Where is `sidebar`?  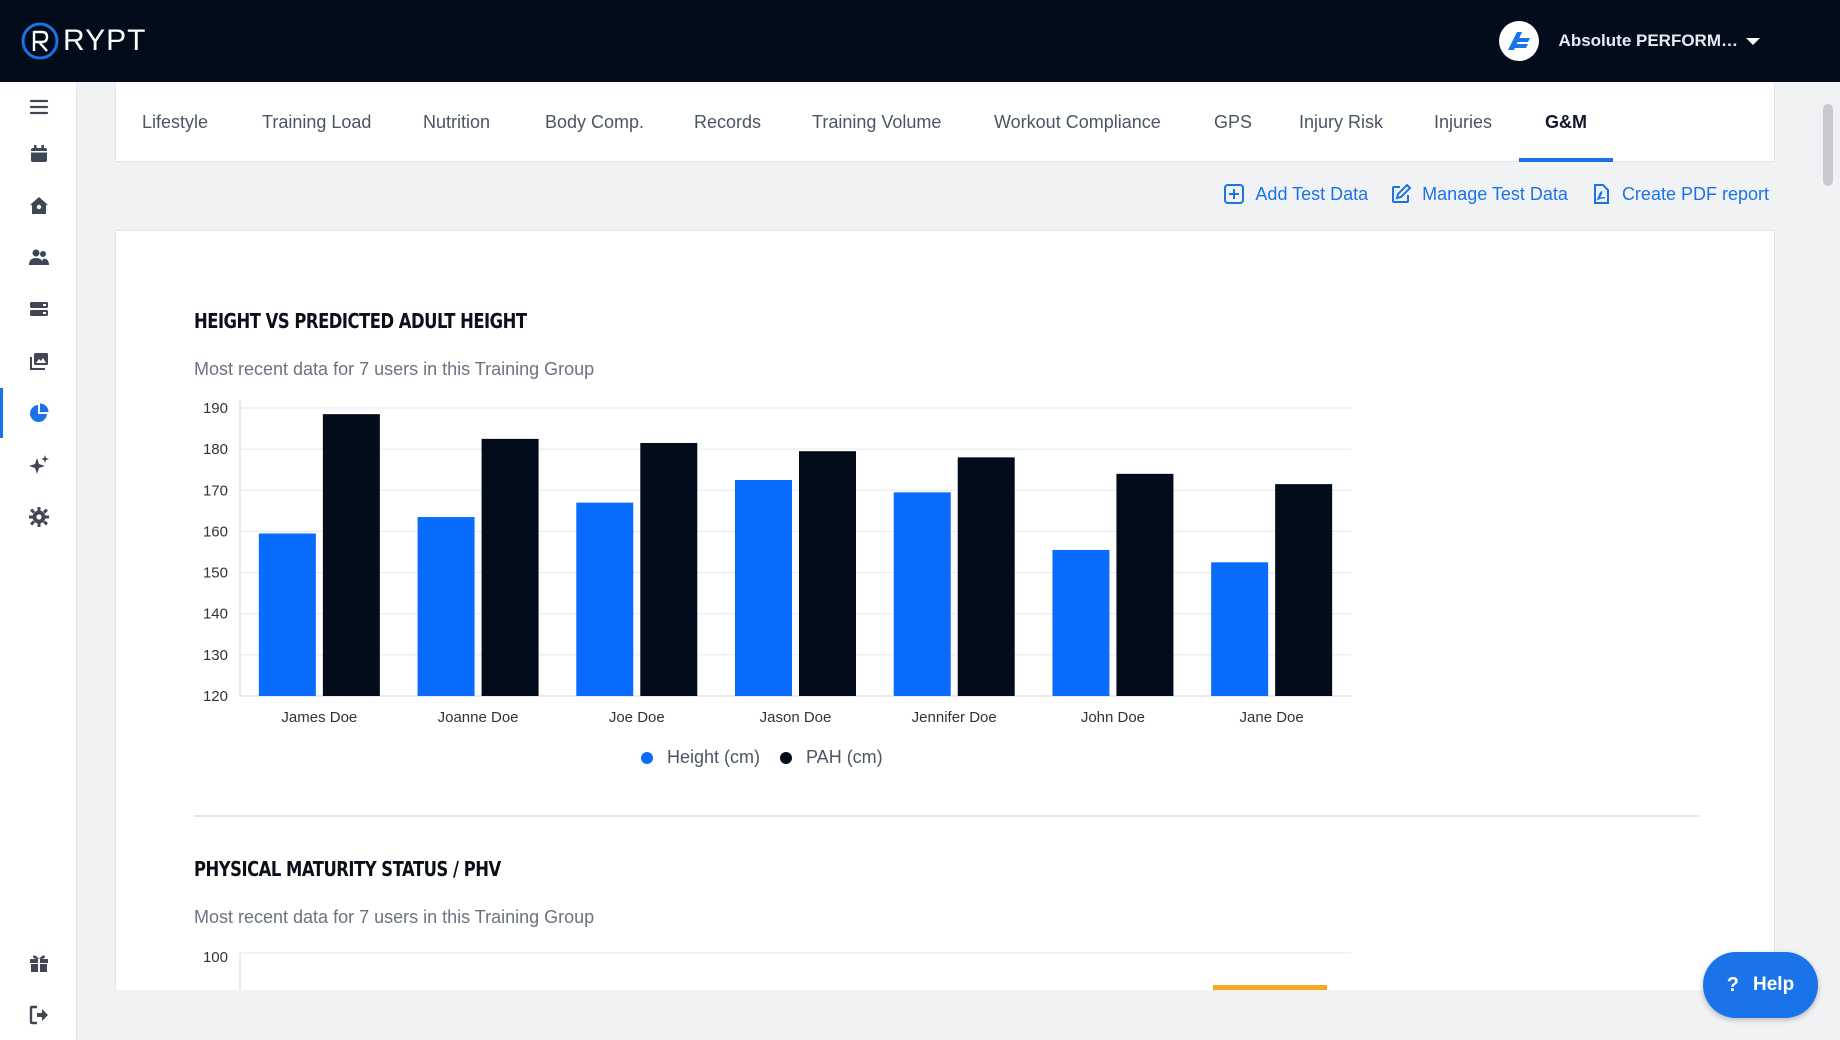 sidebar is located at coordinates (38, 561).